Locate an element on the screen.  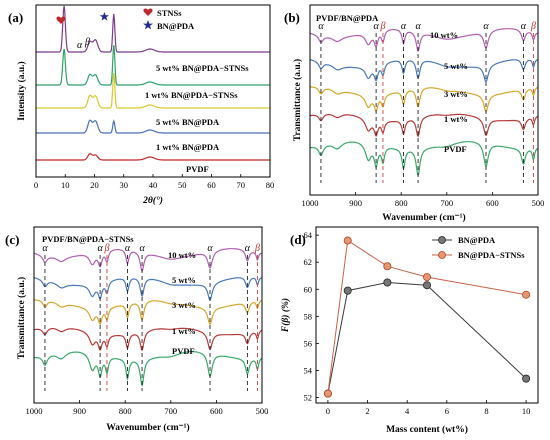
x-tick-label: 4 is located at coordinates (407, 411).